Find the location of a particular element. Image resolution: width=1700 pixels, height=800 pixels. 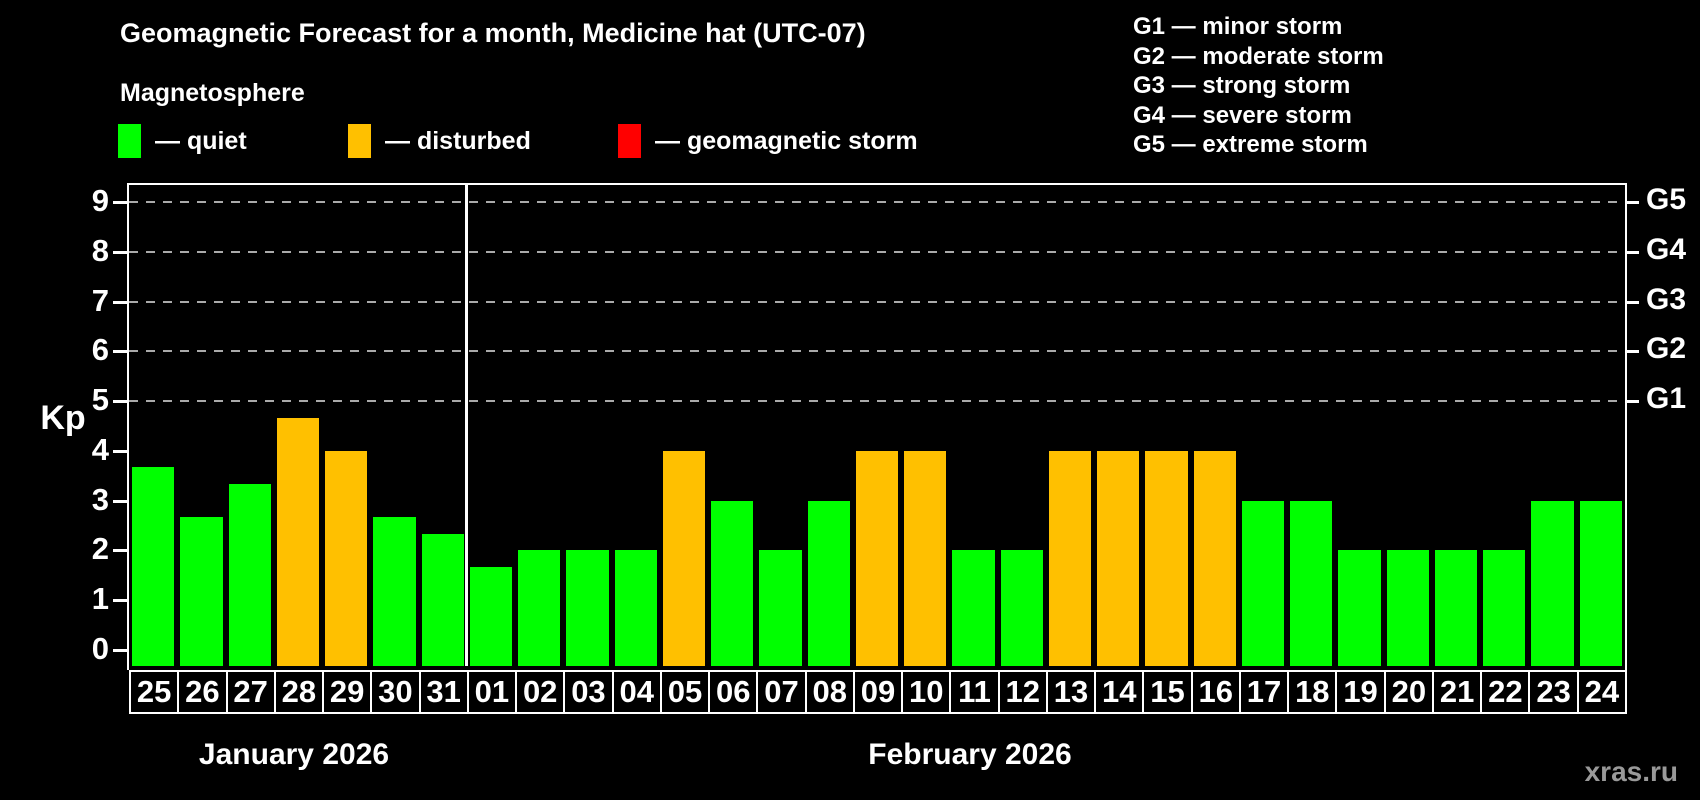

day-label-05: 05 is located at coordinates (685, 692).